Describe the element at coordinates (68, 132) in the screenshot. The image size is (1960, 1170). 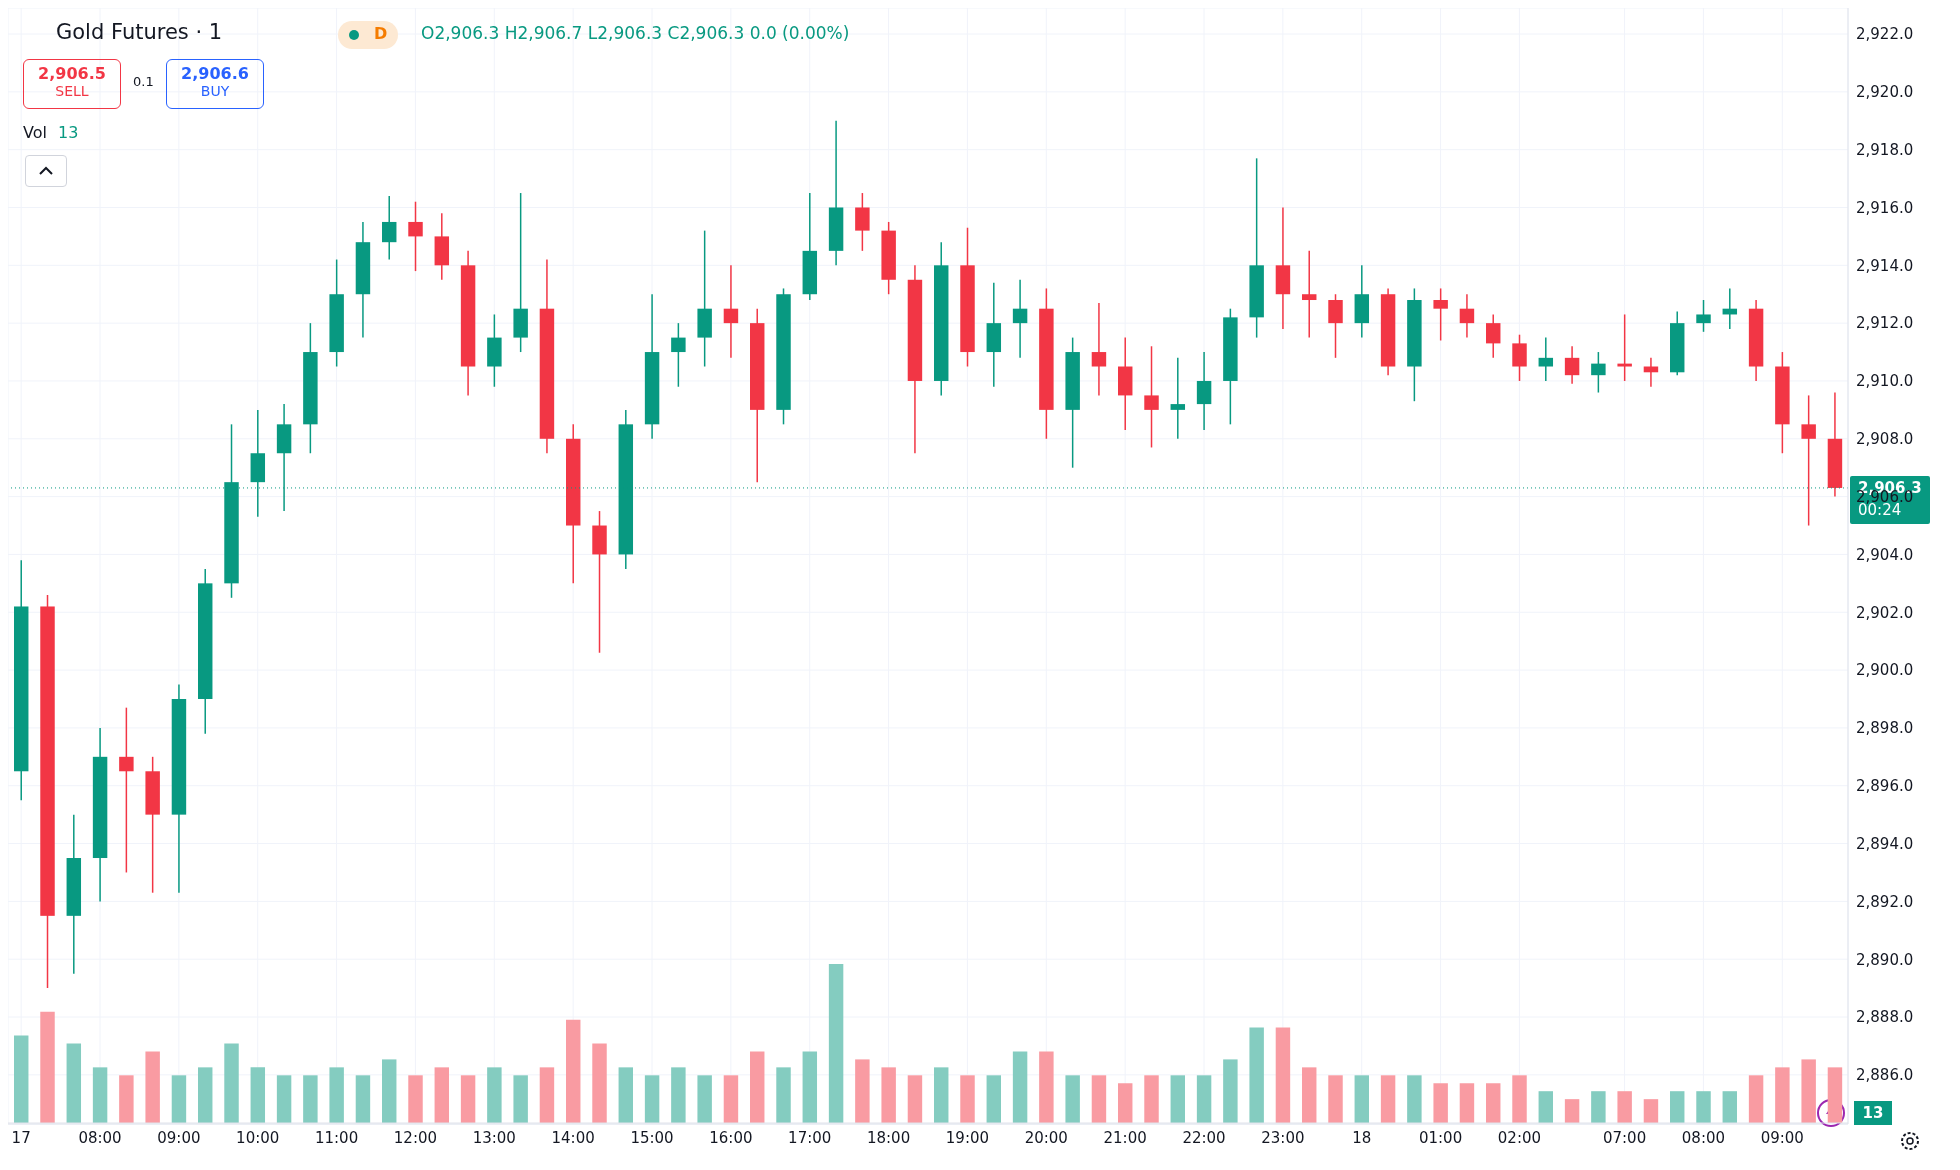
I see `annotation: 13` at that location.